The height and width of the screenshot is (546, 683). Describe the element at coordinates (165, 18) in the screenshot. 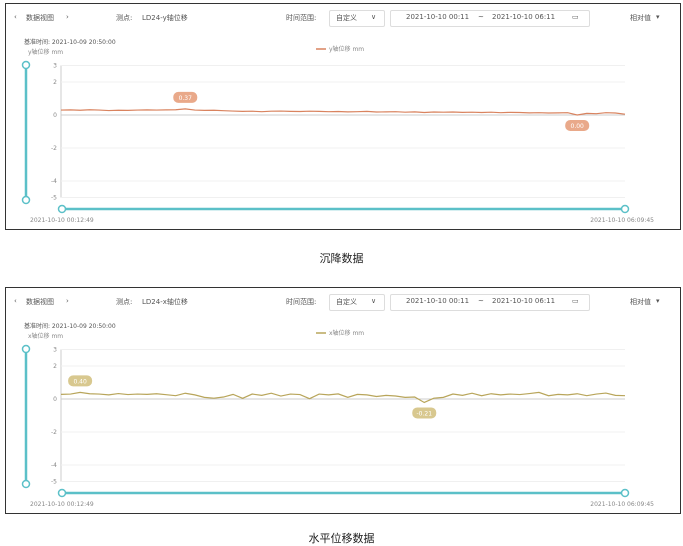

I see `point-value: LD24-y轴位移` at that location.